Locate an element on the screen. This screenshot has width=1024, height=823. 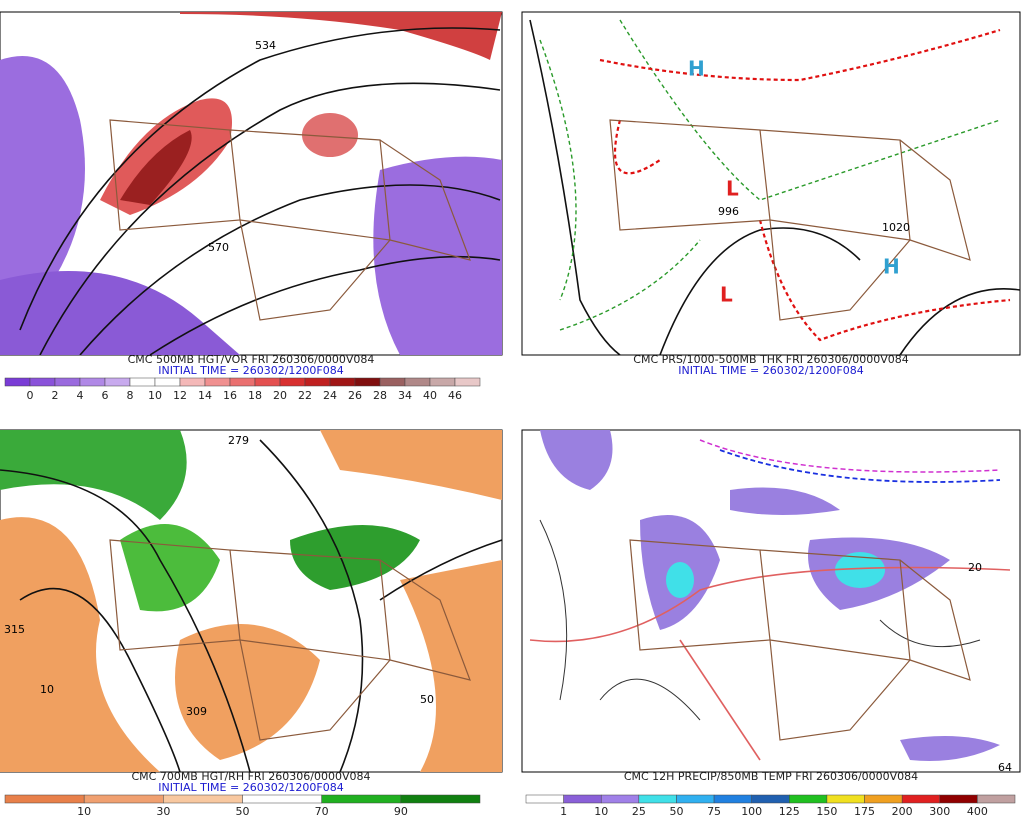
caption: CMC 700MB HGT/RH FRI 260306/0000V084 is located at coordinates (250, 776).